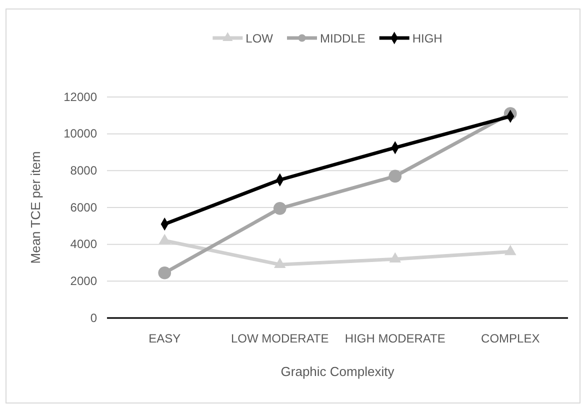 This screenshot has height=406, width=583. I want to click on x-tick-label: EASY, so click(164, 339).